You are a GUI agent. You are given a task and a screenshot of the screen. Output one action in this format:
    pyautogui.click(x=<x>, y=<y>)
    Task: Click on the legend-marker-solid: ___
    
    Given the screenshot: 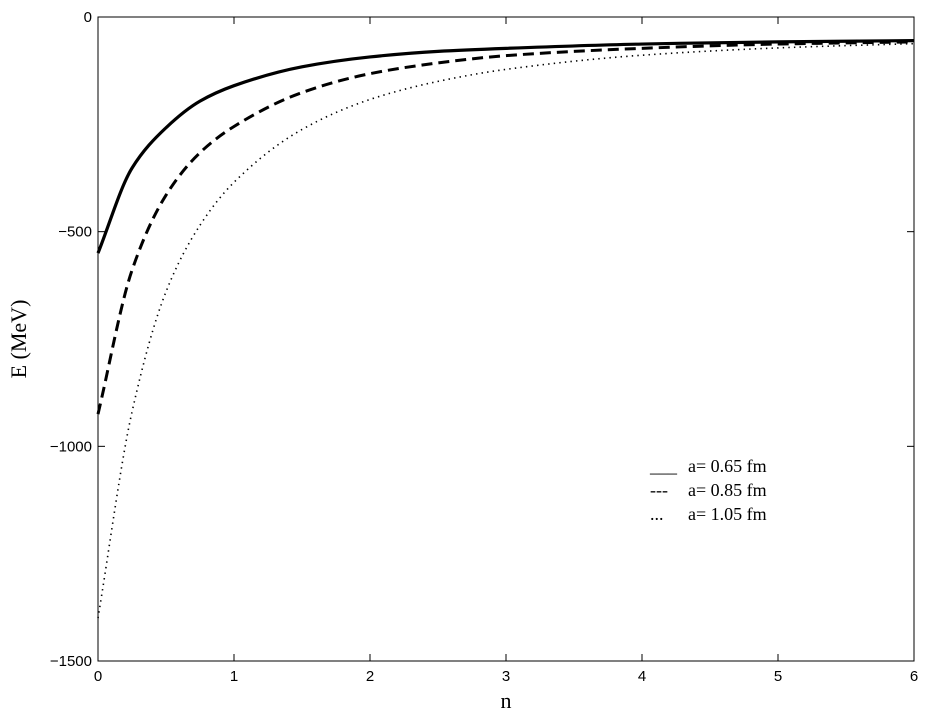 What is the action you would take?
    pyautogui.click(x=663, y=466)
    